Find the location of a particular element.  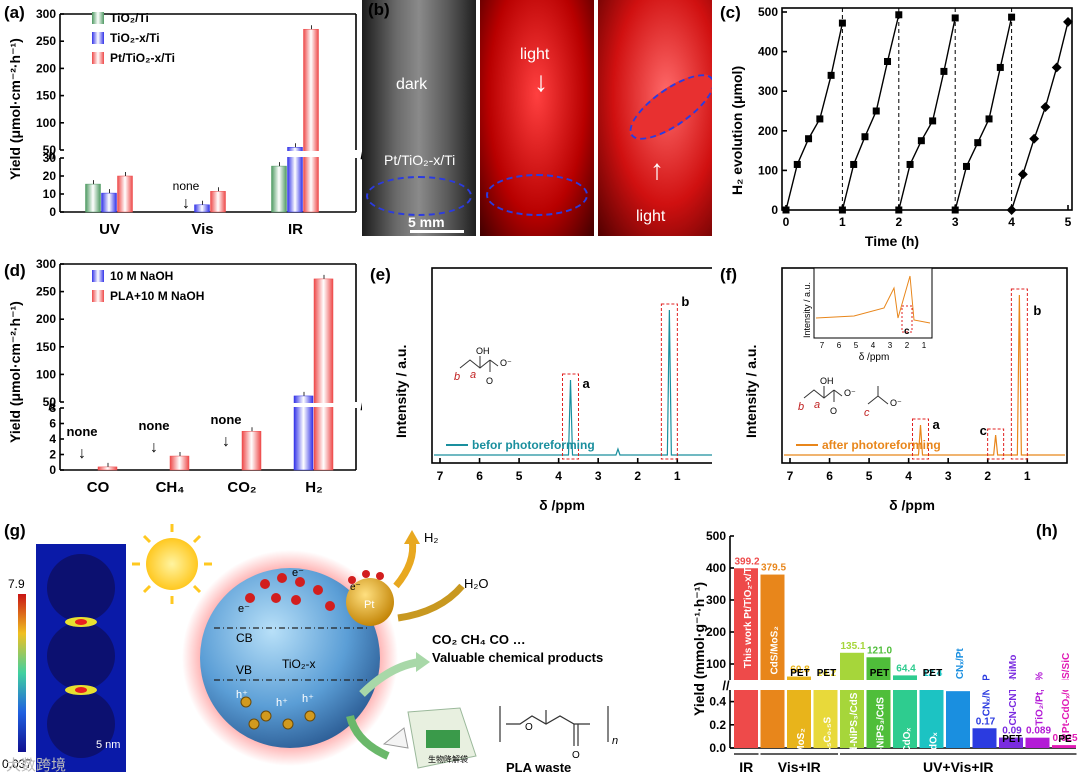

bar-value-label: 399.2 is located at coordinates (746, 561).